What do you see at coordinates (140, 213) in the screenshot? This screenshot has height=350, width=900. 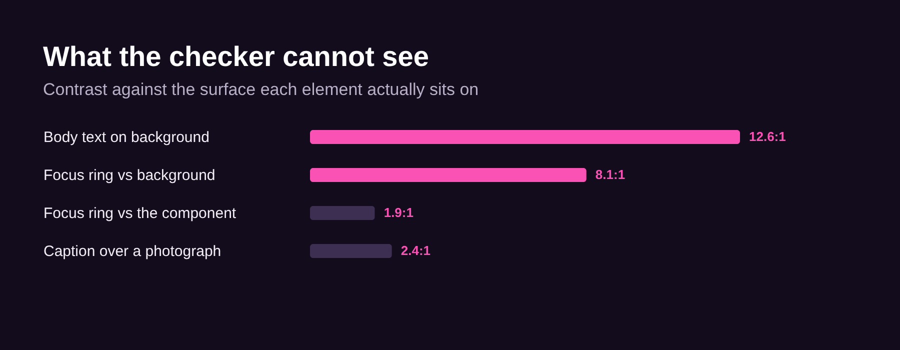 I see `y-tick-label: Focus ring vs the component` at bounding box center [140, 213].